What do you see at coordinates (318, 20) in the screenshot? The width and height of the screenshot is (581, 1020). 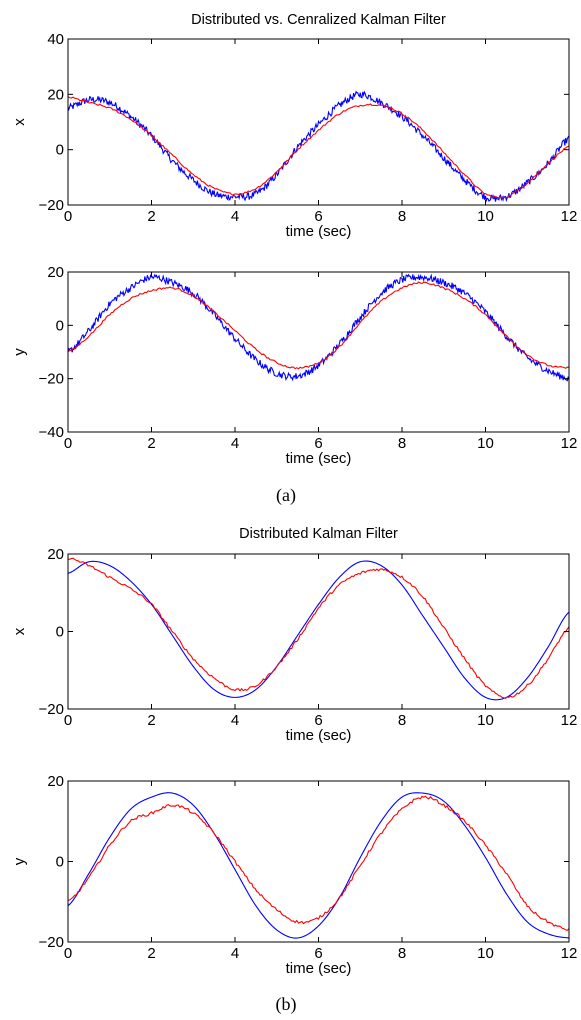 I see `chart-title: Distributed vs. Cenralized Kalman Filter` at bounding box center [318, 20].